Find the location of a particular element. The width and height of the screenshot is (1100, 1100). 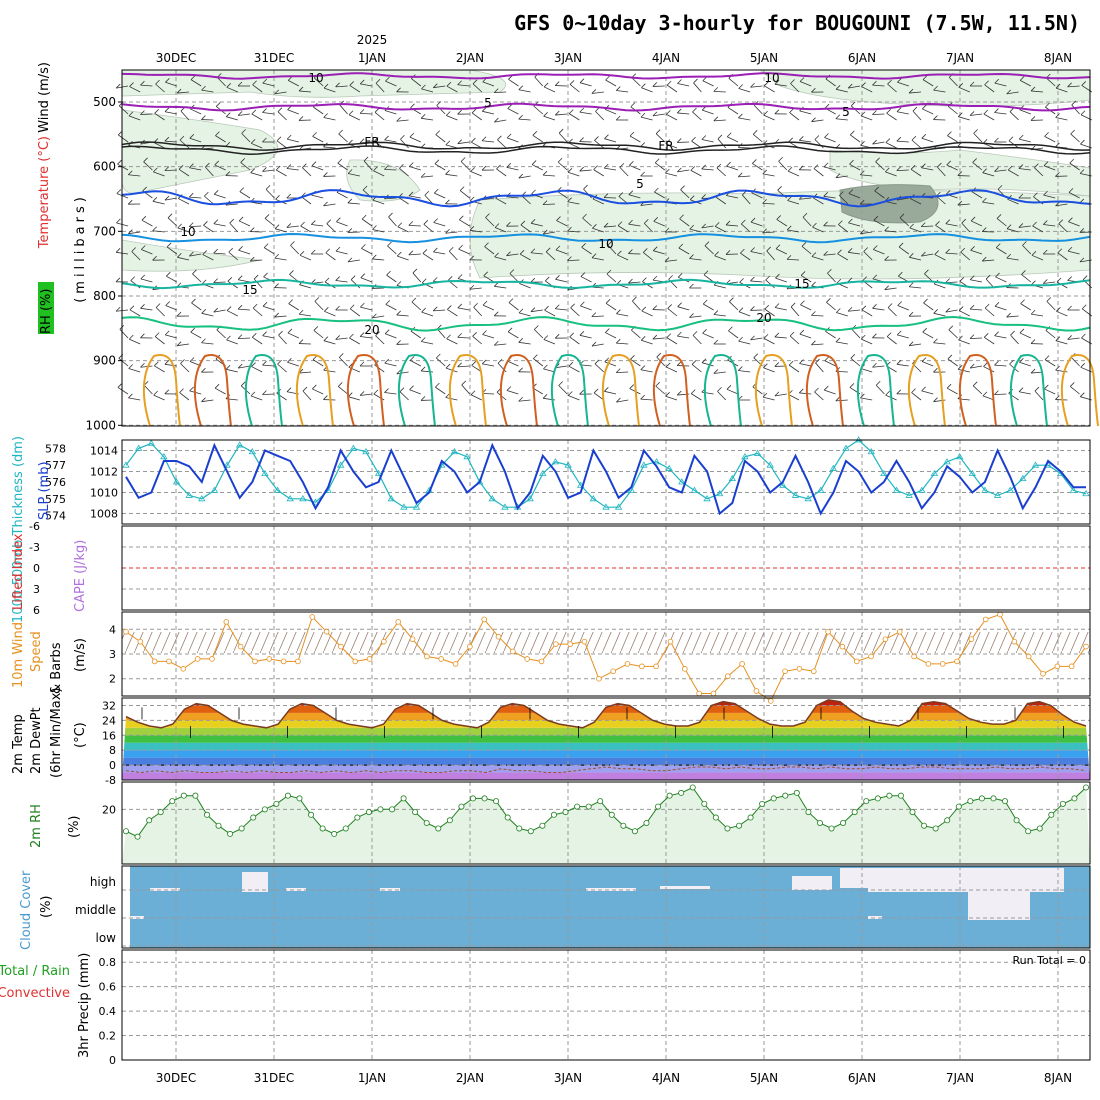

rh-region is located at coordinates (780, 235).